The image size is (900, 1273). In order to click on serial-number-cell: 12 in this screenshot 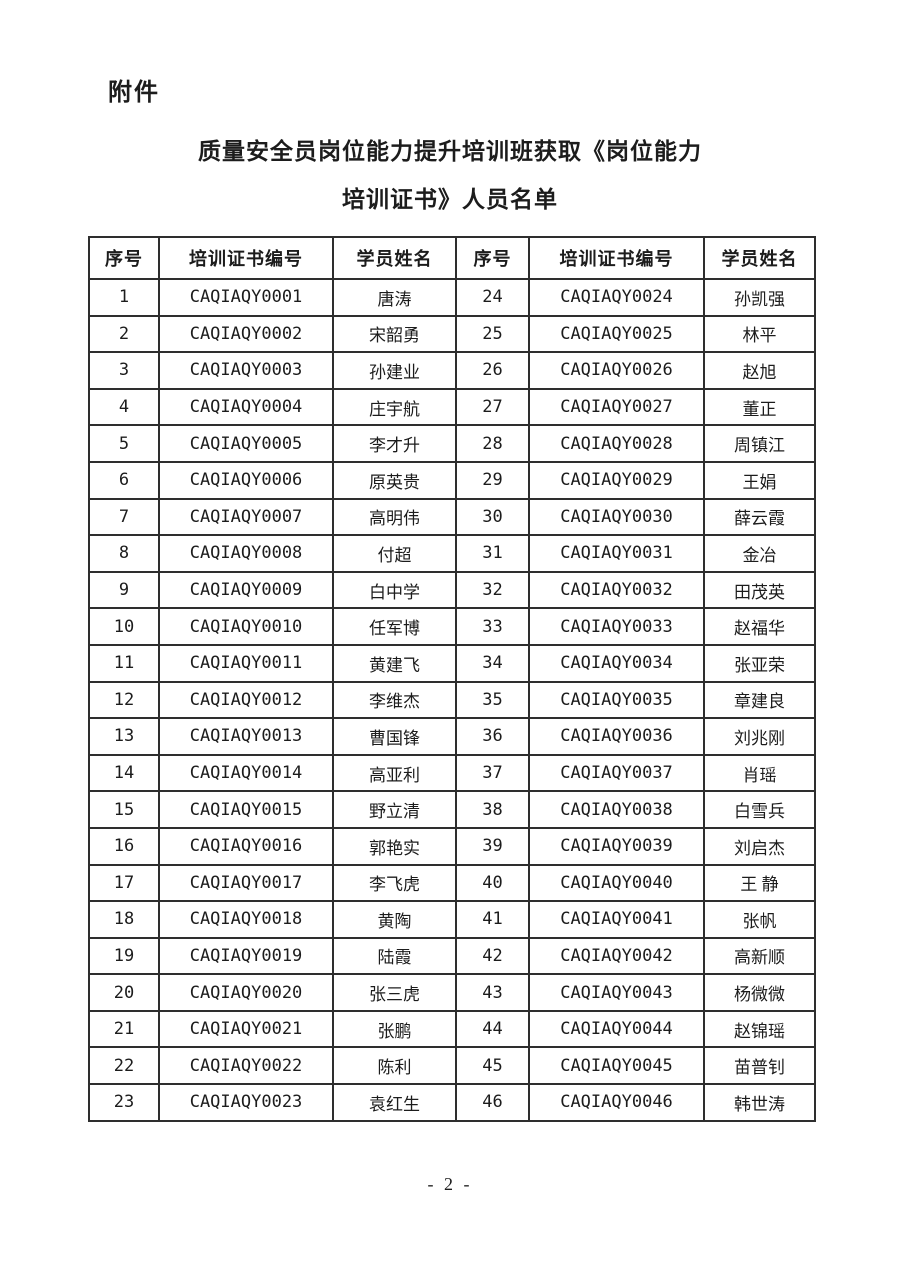, I will do `click(124, 700)`.